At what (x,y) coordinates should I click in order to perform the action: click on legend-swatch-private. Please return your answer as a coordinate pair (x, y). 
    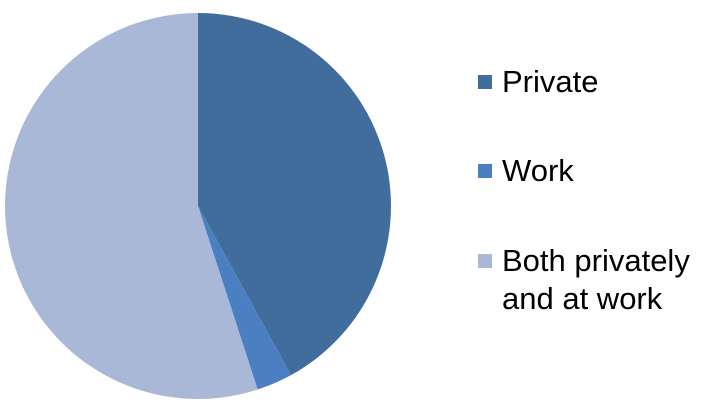
    Looking at the image, I should click on (485, 82).